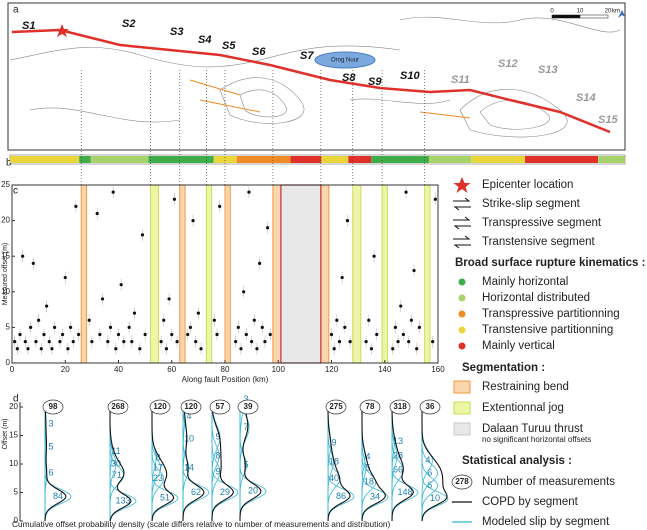 The width and height of the screenshot is (647, 530). What do you see at coordinates (345, 61) in the screenshot?
I see `lake-label: Orog Nuur` at bounding box center [345, 61].